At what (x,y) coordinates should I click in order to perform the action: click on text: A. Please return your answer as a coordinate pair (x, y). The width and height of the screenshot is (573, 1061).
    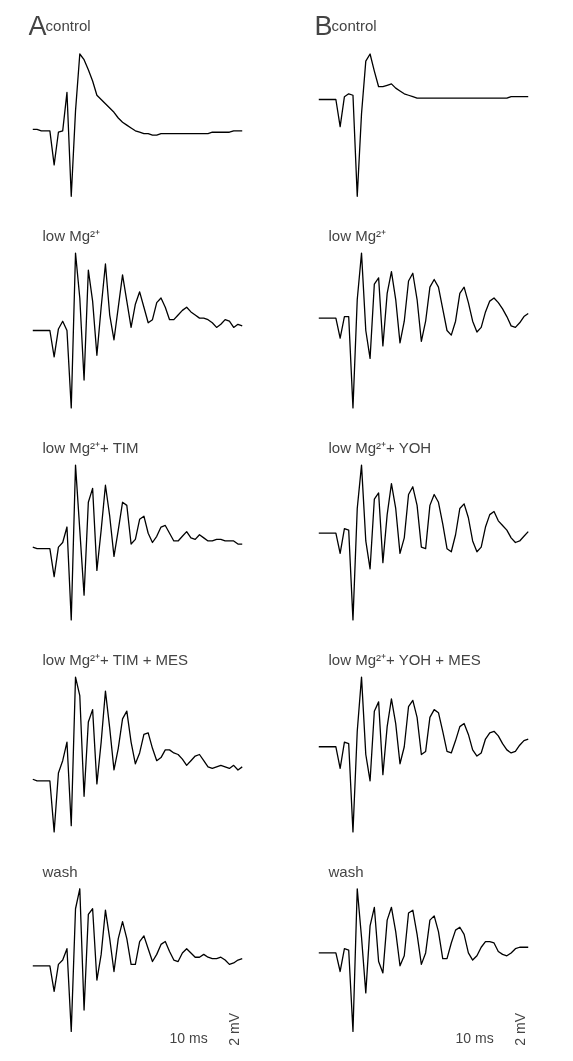
    Looking at the image, I should click on (37, 25).